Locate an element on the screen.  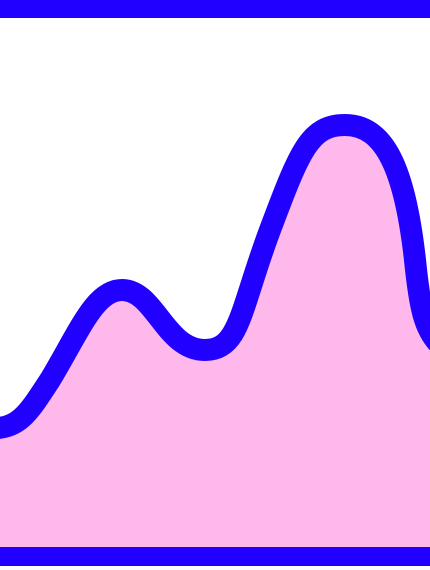
bottom-border is located at coordinates (215, 556).